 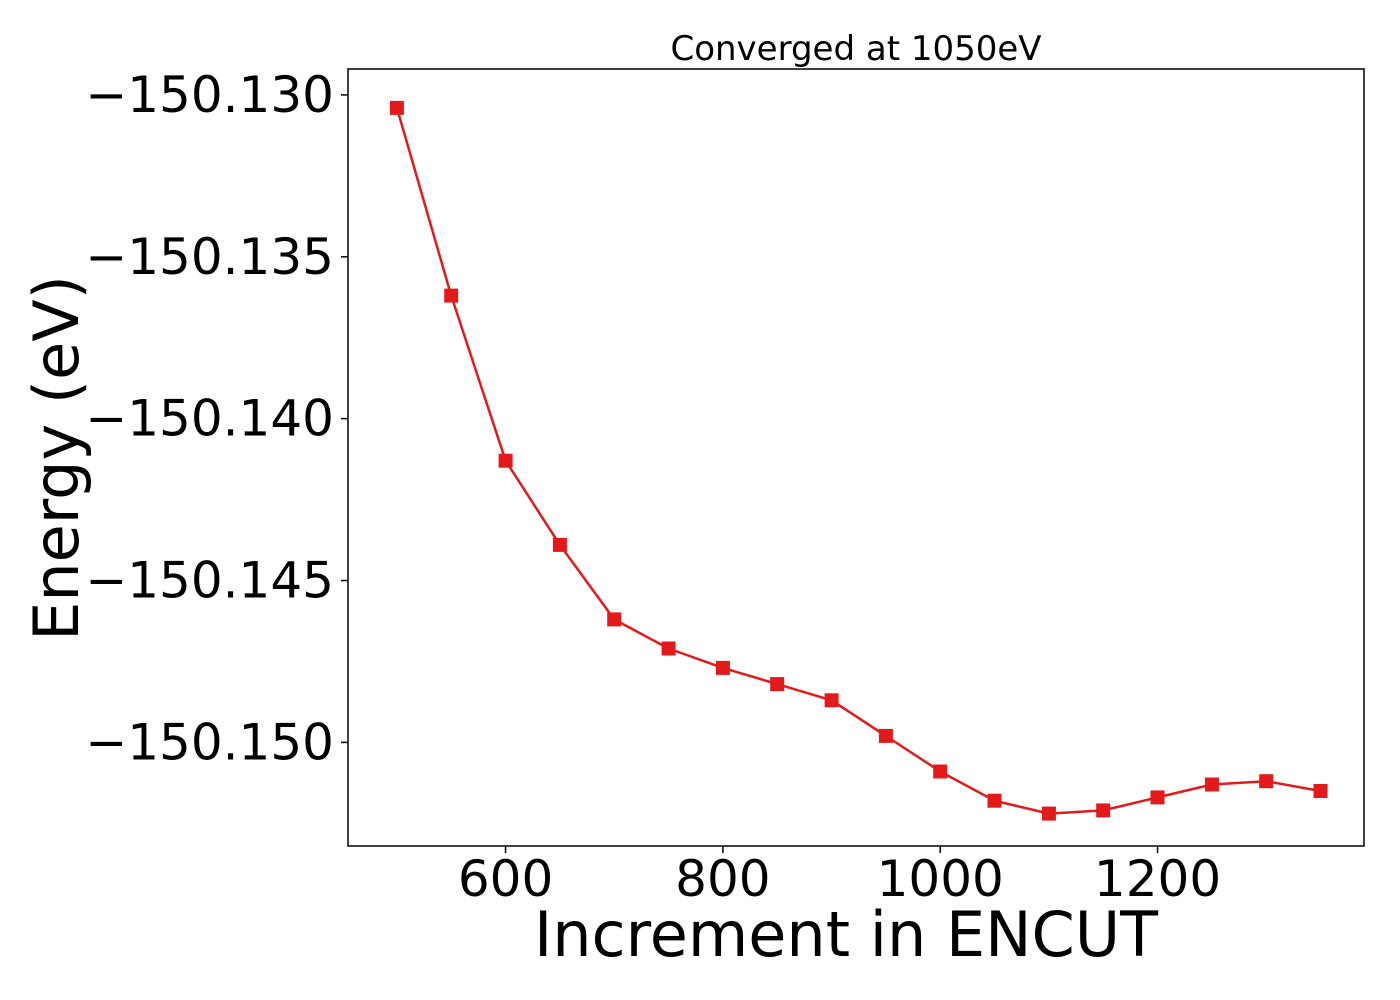 What do you see at coordinates (209, 257) in the screenshot?
I see `y-tick-label: −150.135` at bounding box center [209, 257].